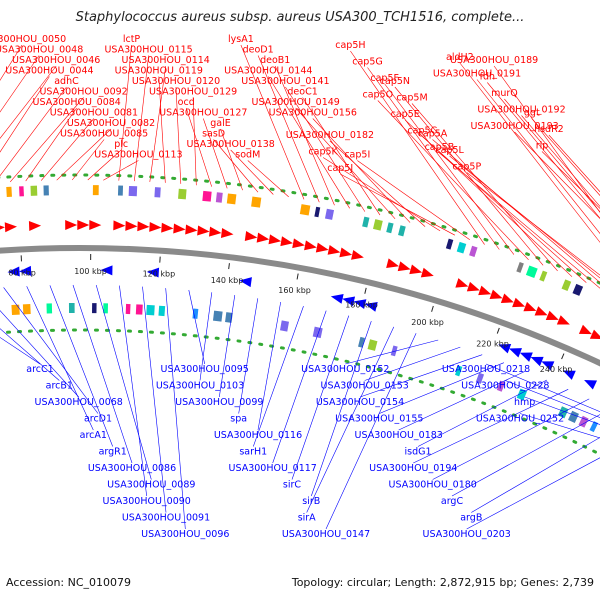  What do you see at coordinates (41, 50) in the screenshot?
I see `forward-gene-label: USA300HOU_0048` at bounding box center [41, 50].